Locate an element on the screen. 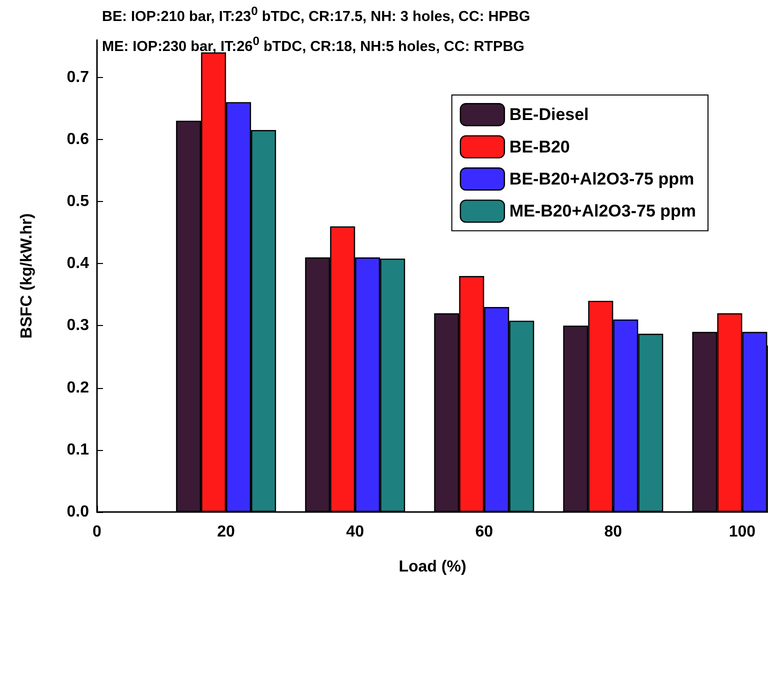 This screenshot has width=768, height=677. y-tick-label: 0.1 is located at coordinates (78, 449).